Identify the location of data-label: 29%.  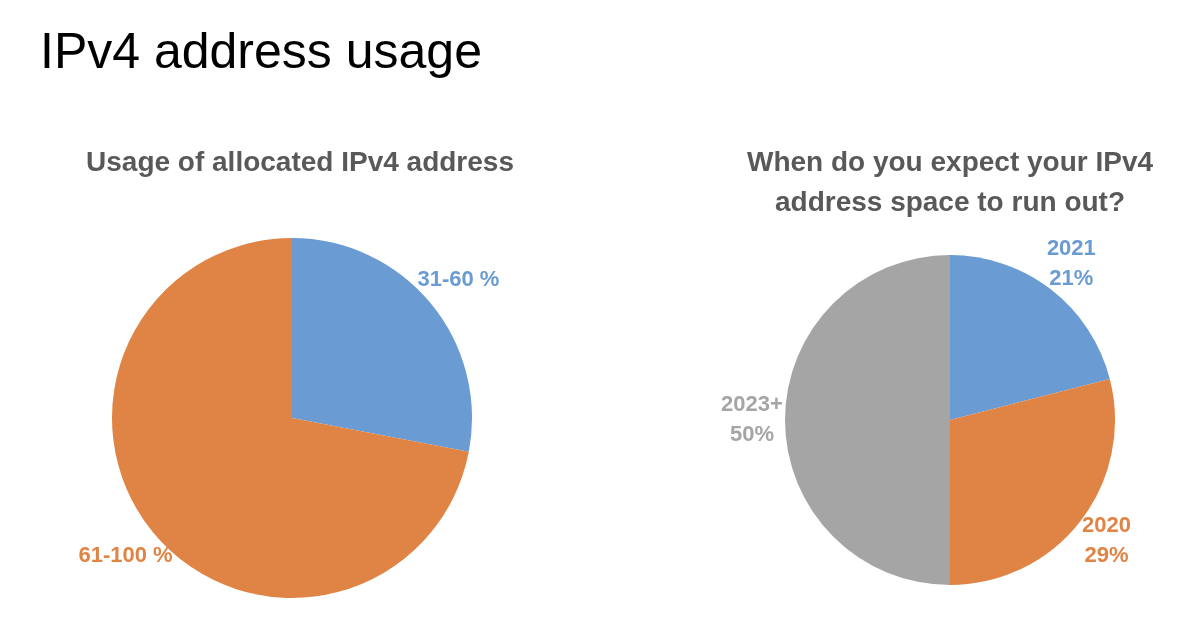
(1106, 555).